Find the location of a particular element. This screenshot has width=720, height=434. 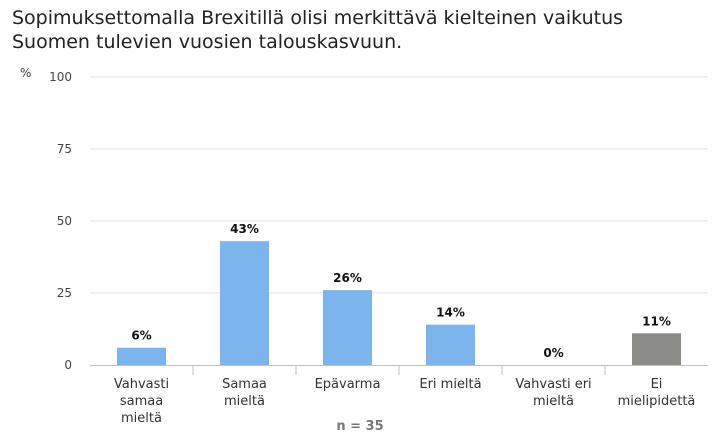

category-label-line: Eri mieltä is located at coordinates (450, 384).